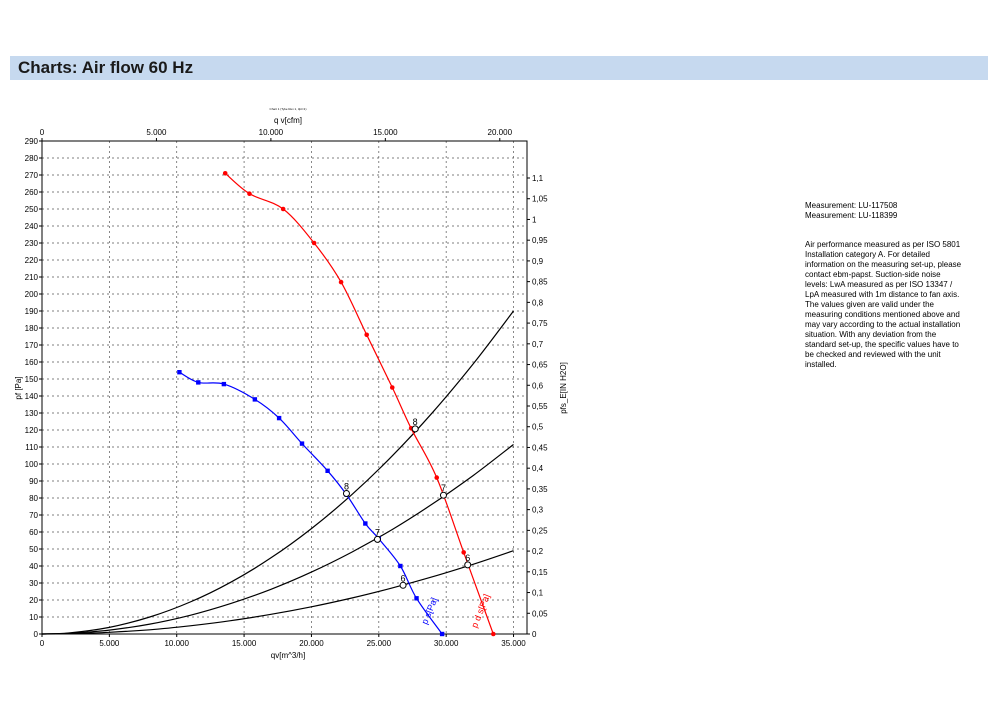  I want to click on x-tick-label: 35.000, so click(513, 643).